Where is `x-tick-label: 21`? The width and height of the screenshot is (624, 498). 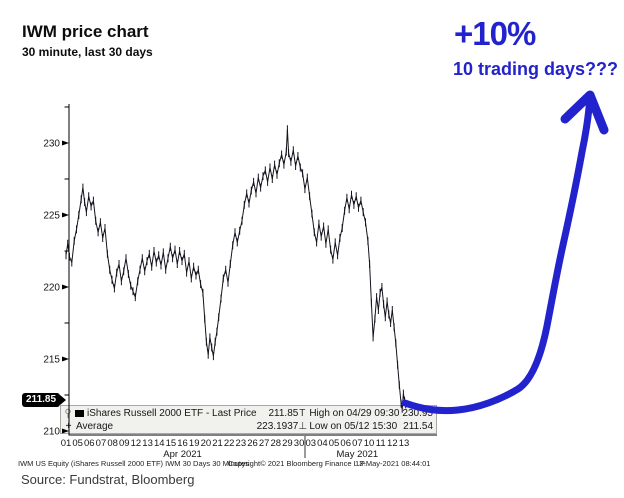
x-tick-label: 21 is located at coordinates (217, 443).